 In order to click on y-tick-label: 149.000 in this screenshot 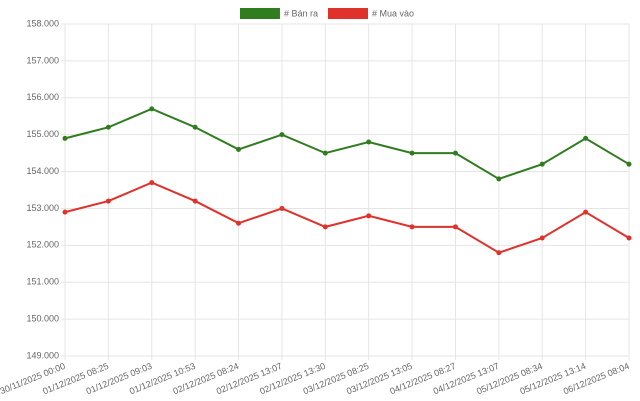, I will do `click(42, 355)`.